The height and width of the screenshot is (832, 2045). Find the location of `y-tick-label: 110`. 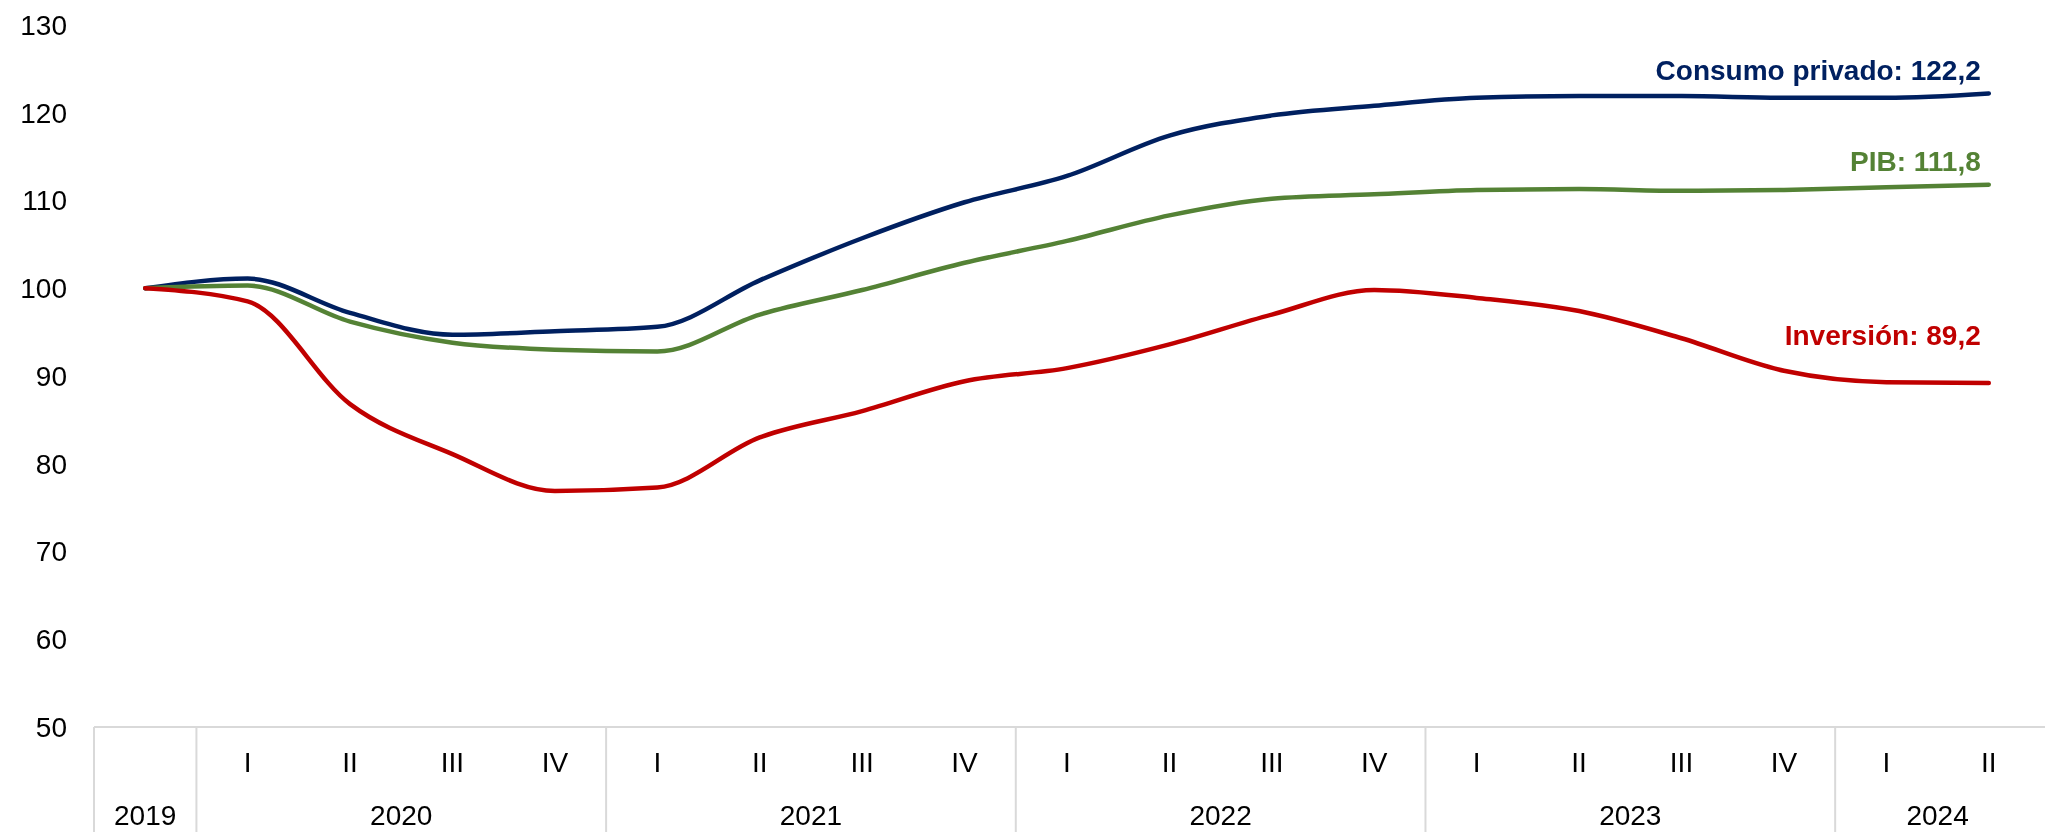

y-tick-label: 110 is located at coordinates (44, 201).